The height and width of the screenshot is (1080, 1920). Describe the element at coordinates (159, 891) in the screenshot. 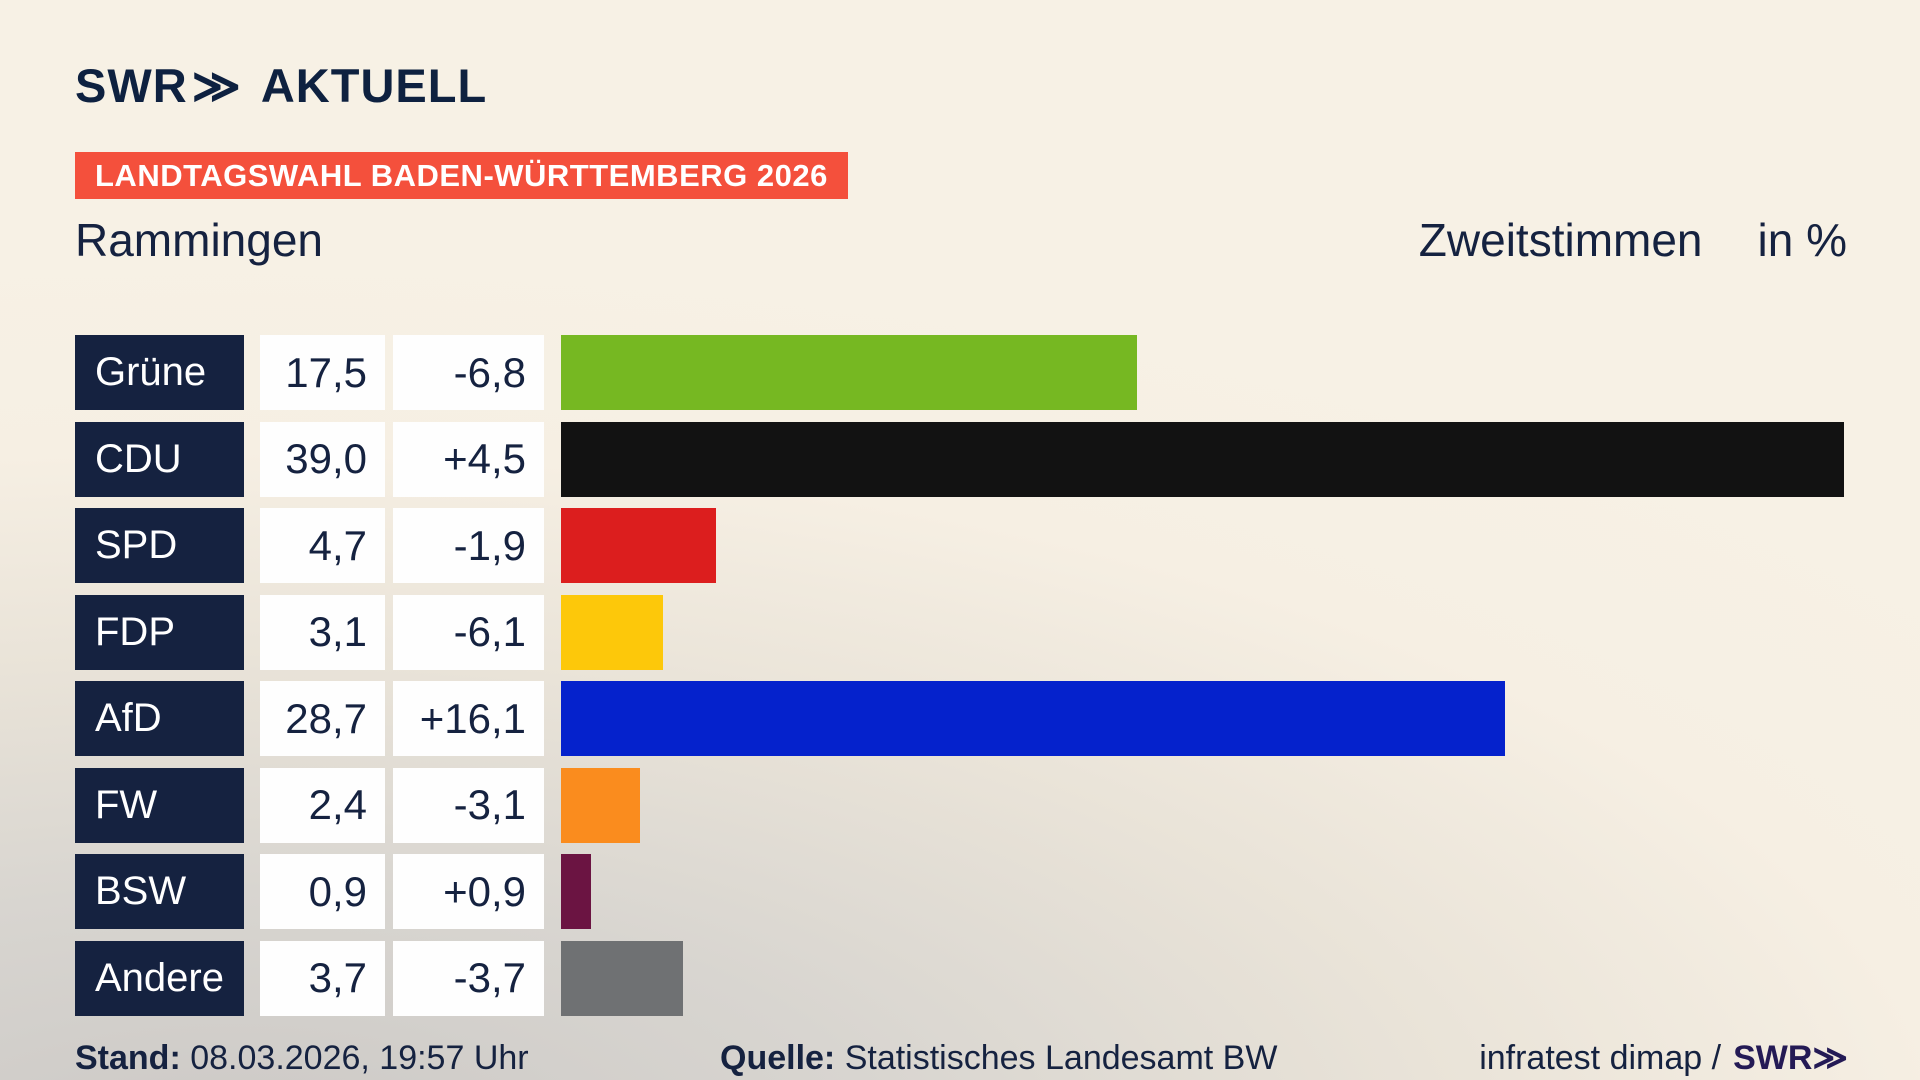

I see `party-label: BSW` at that location.